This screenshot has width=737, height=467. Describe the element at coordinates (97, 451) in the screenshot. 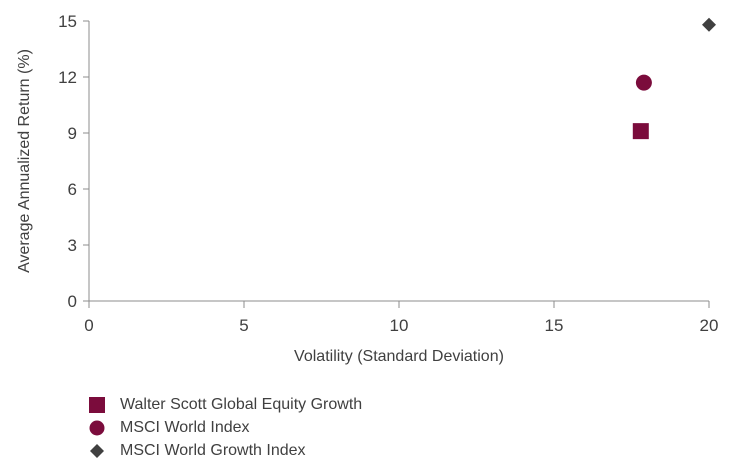

I see `diamond-marker-icon` at that location.